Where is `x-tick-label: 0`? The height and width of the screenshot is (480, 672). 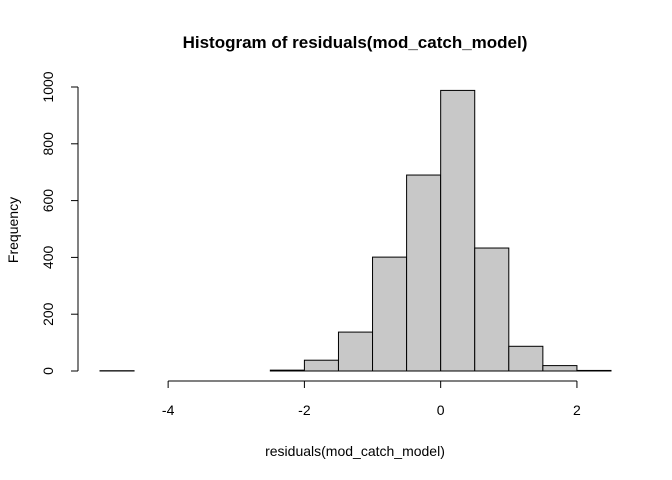
x-tick-label: 0 is located at coordinates (441, 410).